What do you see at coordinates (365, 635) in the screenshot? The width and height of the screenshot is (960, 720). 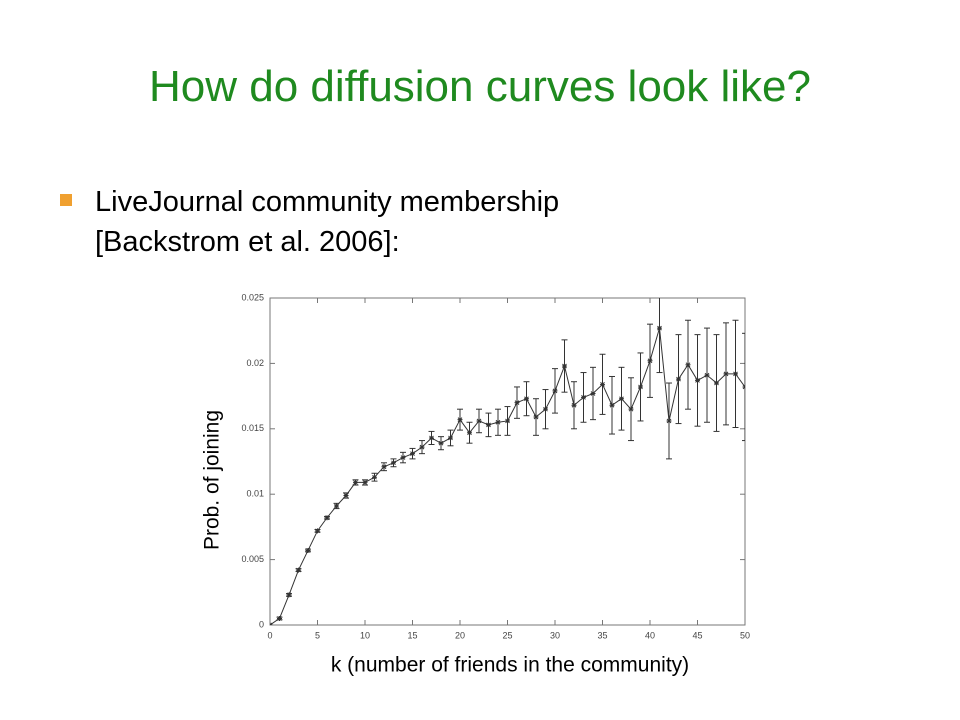 I see `x-tick-label: 10` at bounding box center [365, 635].